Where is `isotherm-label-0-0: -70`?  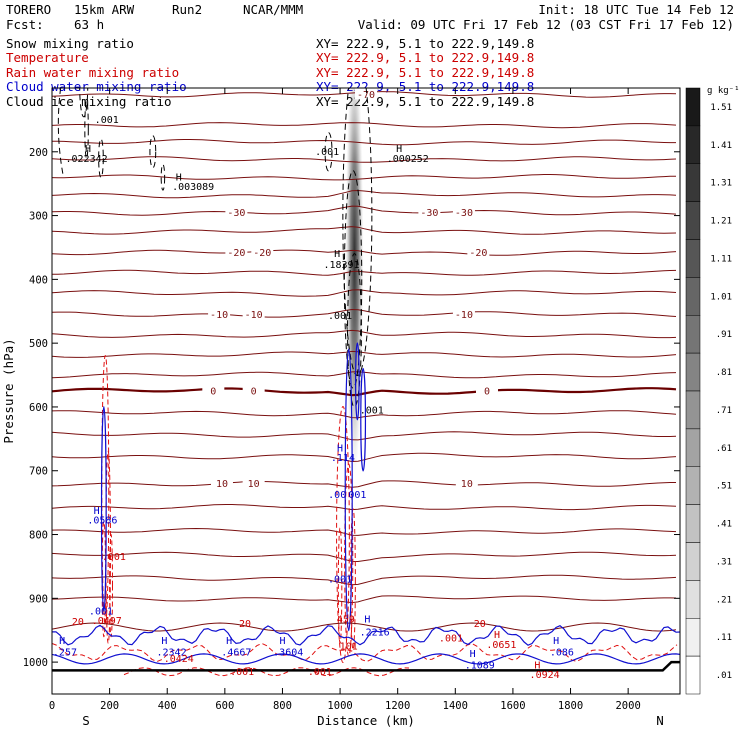
isotherm-label-0-0: -70 is located at coordinates (366, 95).